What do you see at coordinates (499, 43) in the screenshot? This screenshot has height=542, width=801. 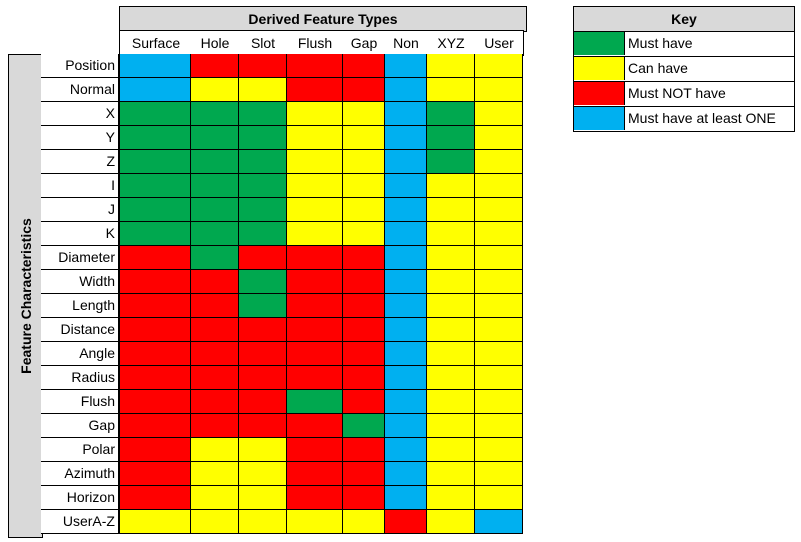 I see `column-header: User` at bounding box center [499, 43].